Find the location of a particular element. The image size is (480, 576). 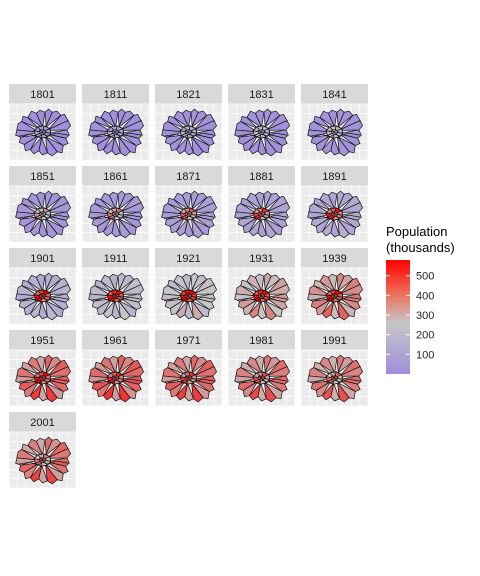

facet-year-label: 1991 is located at coordinates (334, 341).